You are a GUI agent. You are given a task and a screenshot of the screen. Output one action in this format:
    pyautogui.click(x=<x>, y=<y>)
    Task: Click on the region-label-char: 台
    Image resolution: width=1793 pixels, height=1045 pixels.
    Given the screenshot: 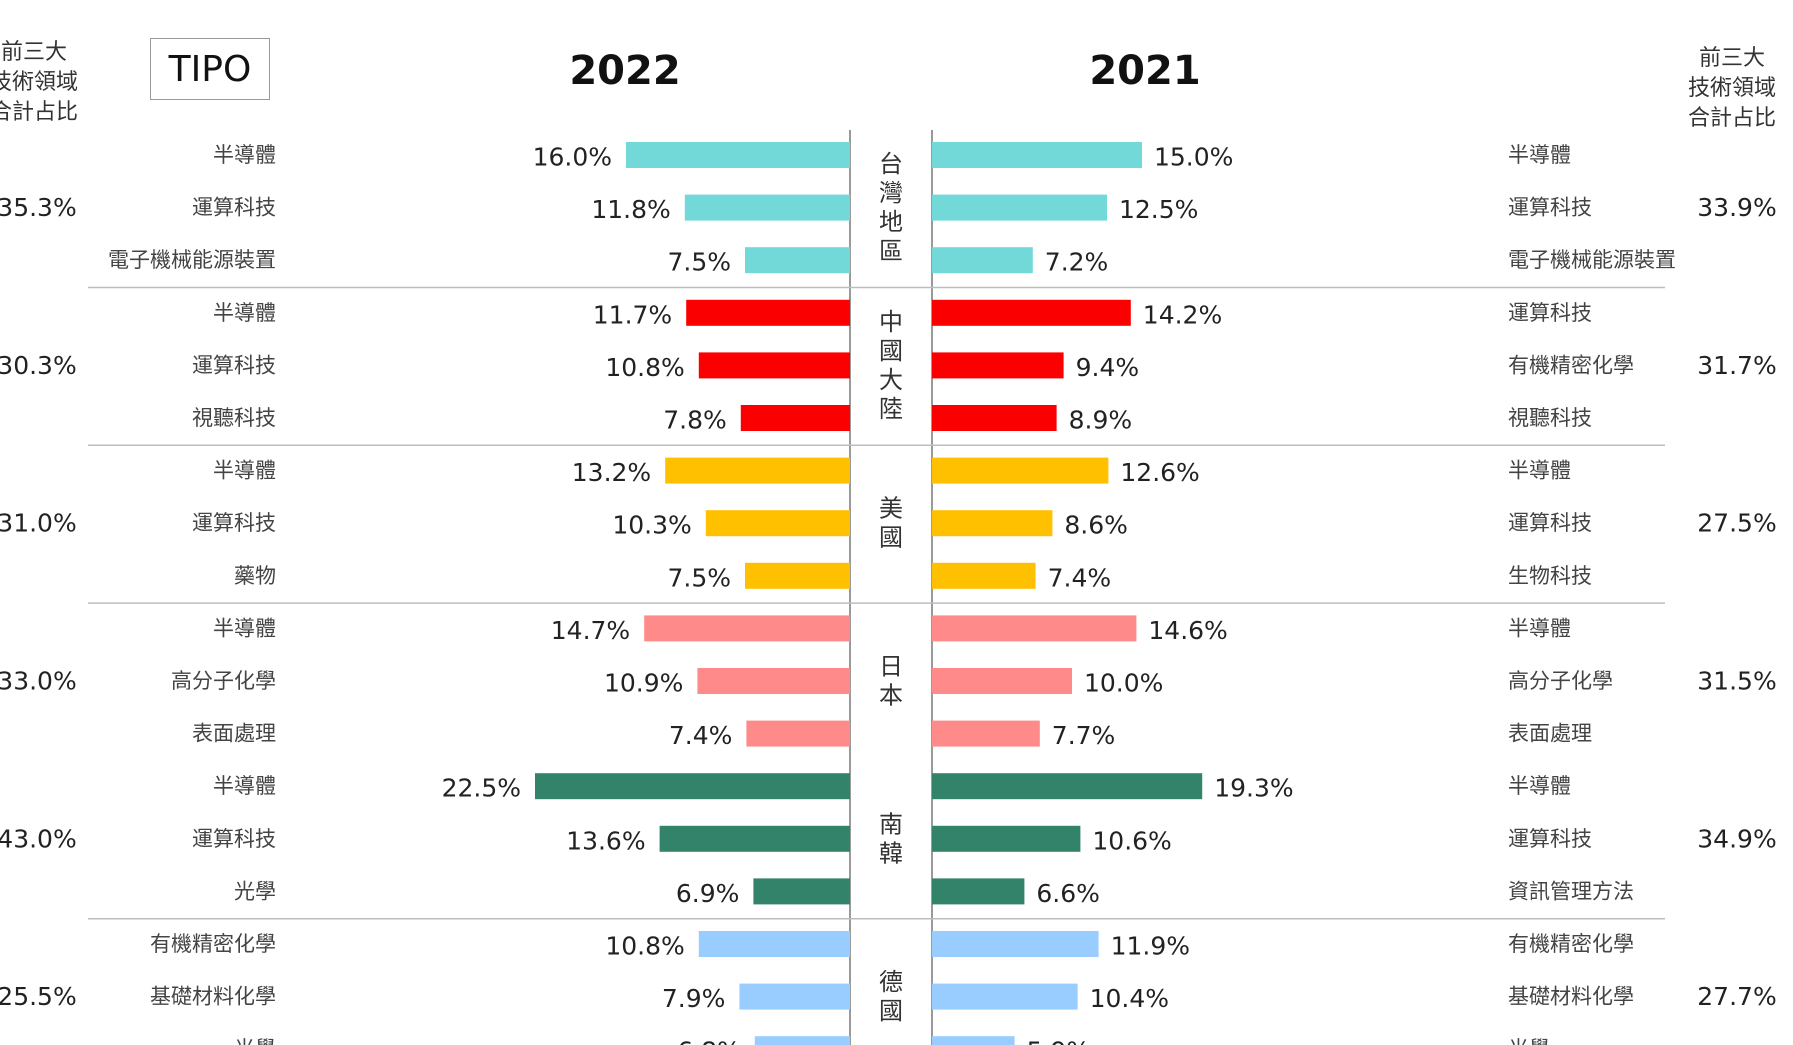 What is the action you would take?
    pyautogui.click(x=891, y=164)
    